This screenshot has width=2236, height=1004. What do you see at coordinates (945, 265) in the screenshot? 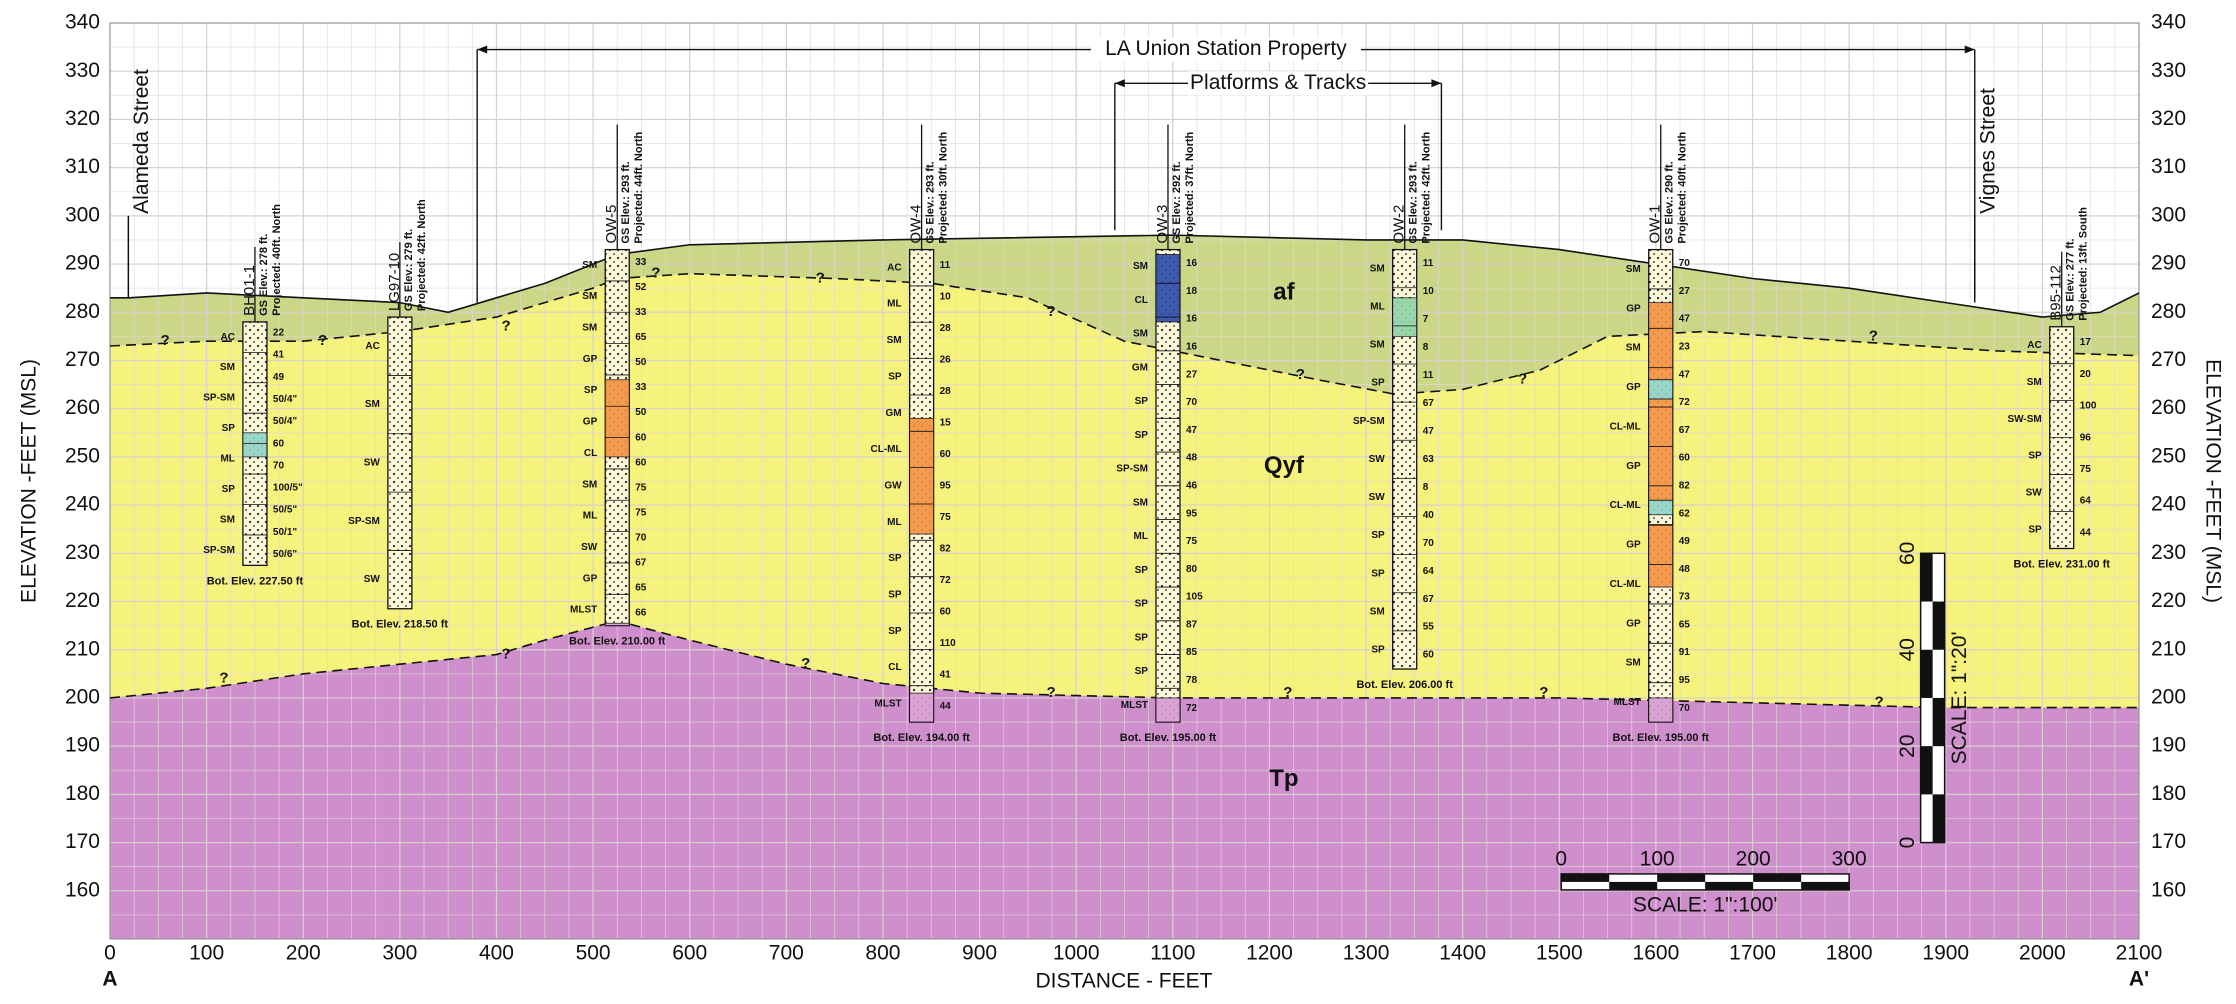
I see `blow-count: 11` at bounding box center [945, 265].